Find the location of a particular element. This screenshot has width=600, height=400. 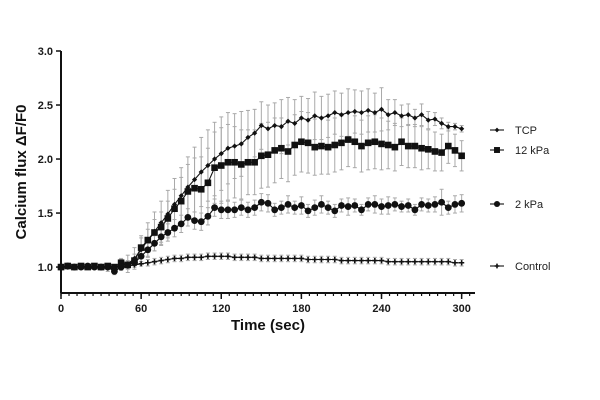

legend-item-12-kpa: 12 kPa is located at coordinates (520, 151).